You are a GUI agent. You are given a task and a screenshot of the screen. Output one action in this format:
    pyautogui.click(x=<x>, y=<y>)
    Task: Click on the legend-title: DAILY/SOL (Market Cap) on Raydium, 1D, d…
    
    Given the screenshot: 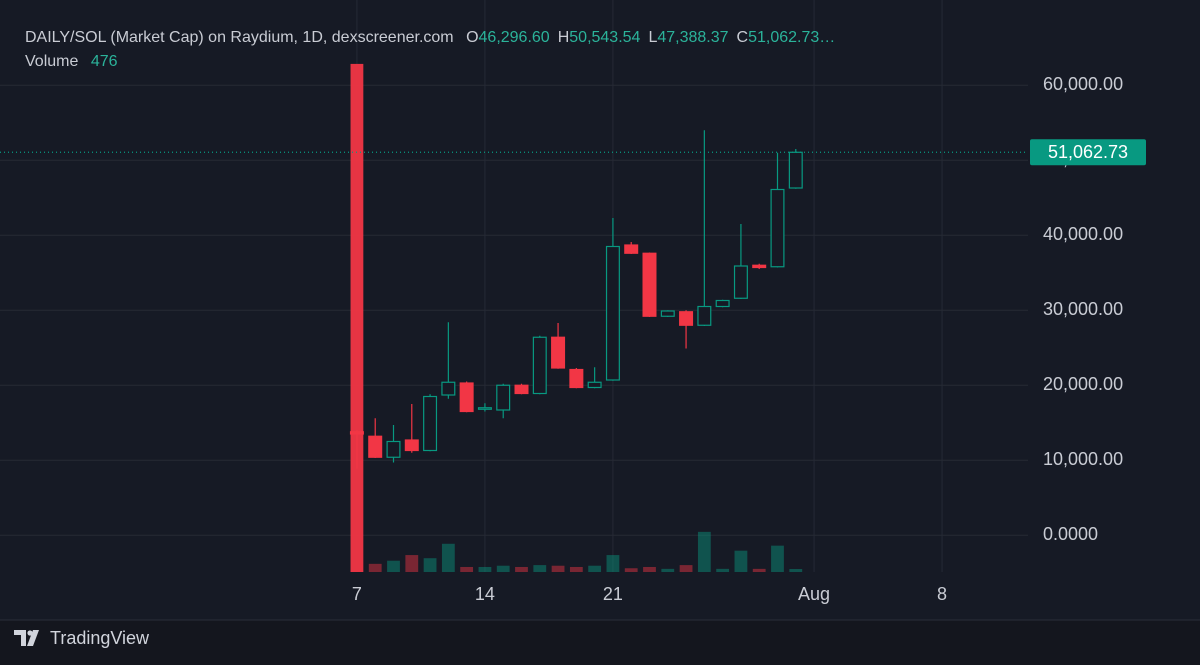 What is the action you would take?
    pyautogui.click(x=239, y=37)
    